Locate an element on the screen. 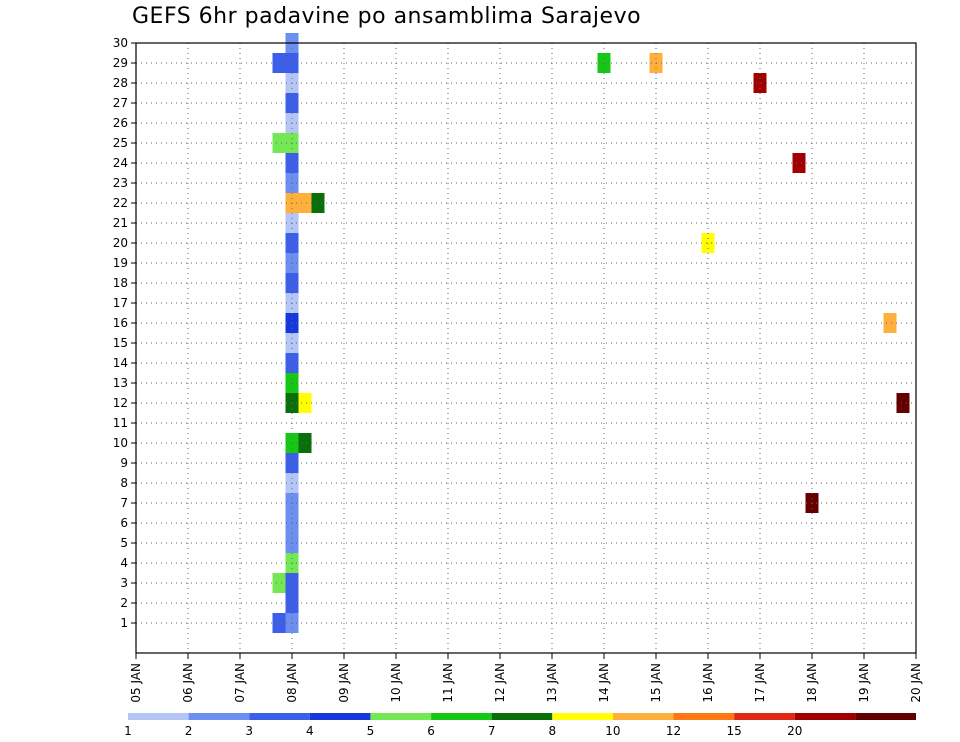  x-tick-label: 09 JAN is located at coordinates (344, 683).